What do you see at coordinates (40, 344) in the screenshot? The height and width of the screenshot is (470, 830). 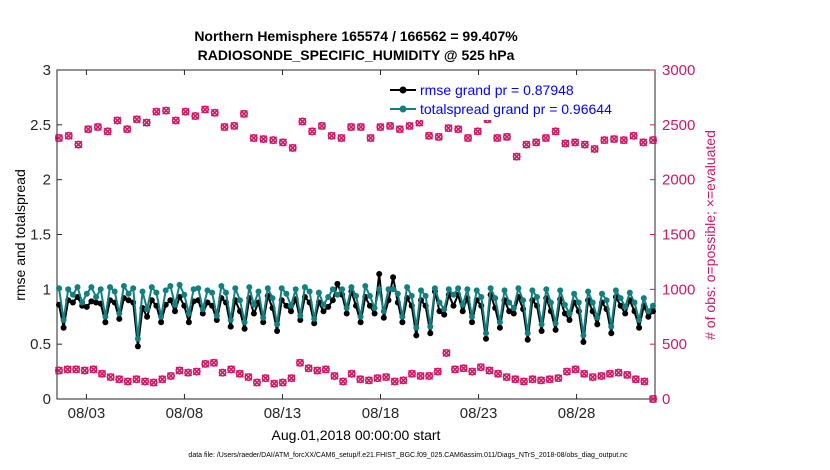 I see `left-tick-label: 0.5` at bounding box center [40, 344].